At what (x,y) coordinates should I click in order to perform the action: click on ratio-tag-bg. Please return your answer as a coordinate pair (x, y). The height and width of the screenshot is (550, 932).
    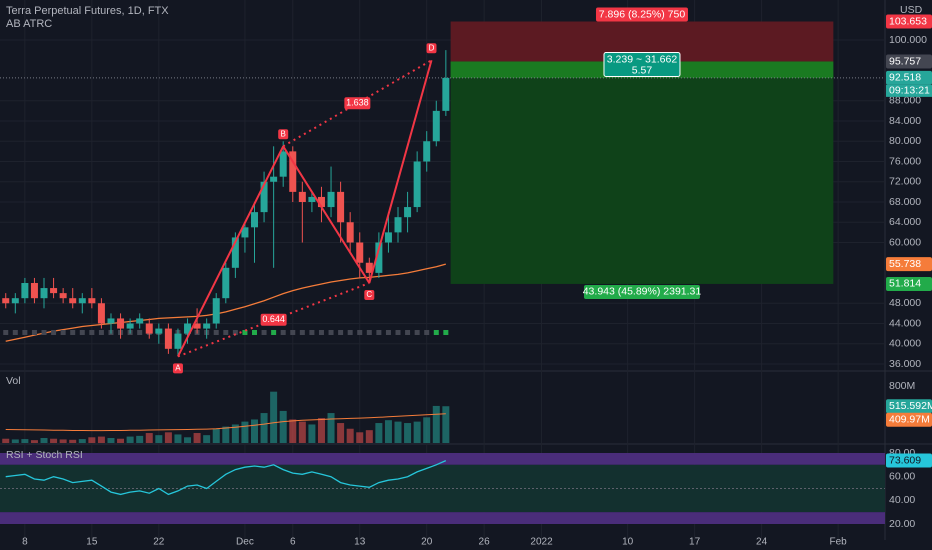
    Looking at the image, I should click on (273, 319).